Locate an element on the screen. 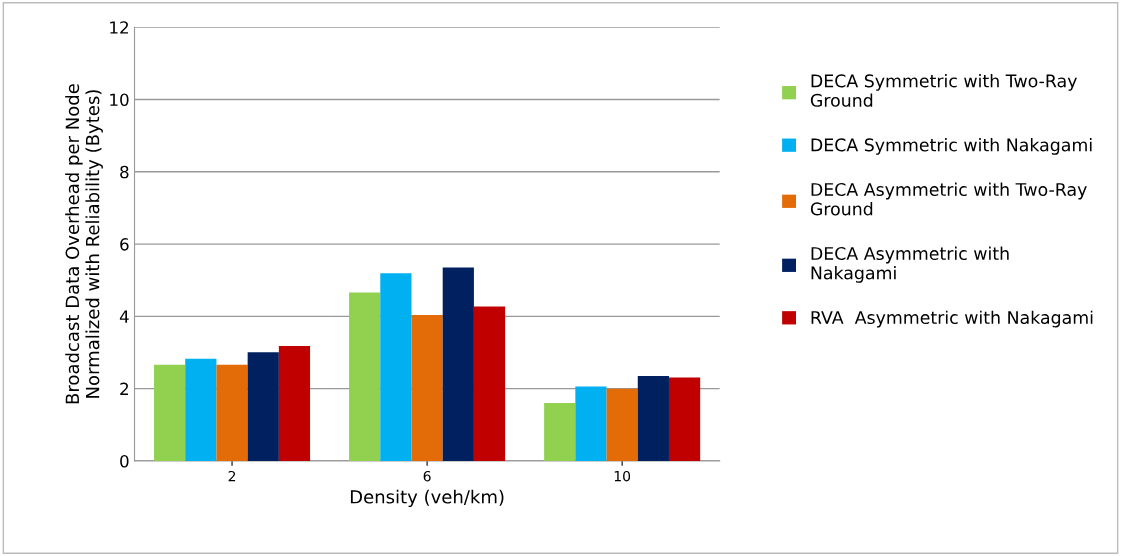  y-axis-title: Broadcast Data Overhead per Node Normalized with Reliability (Bytes) is located at coordinates (84, 244).